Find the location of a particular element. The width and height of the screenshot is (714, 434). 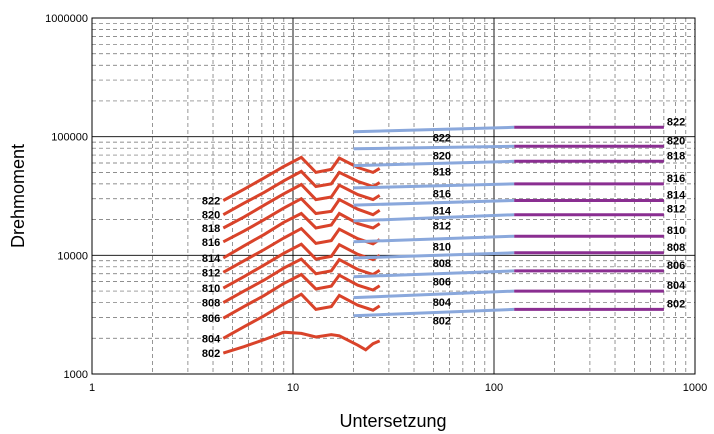

series-808-right-label: 808 is located at coordinates (676, 248).